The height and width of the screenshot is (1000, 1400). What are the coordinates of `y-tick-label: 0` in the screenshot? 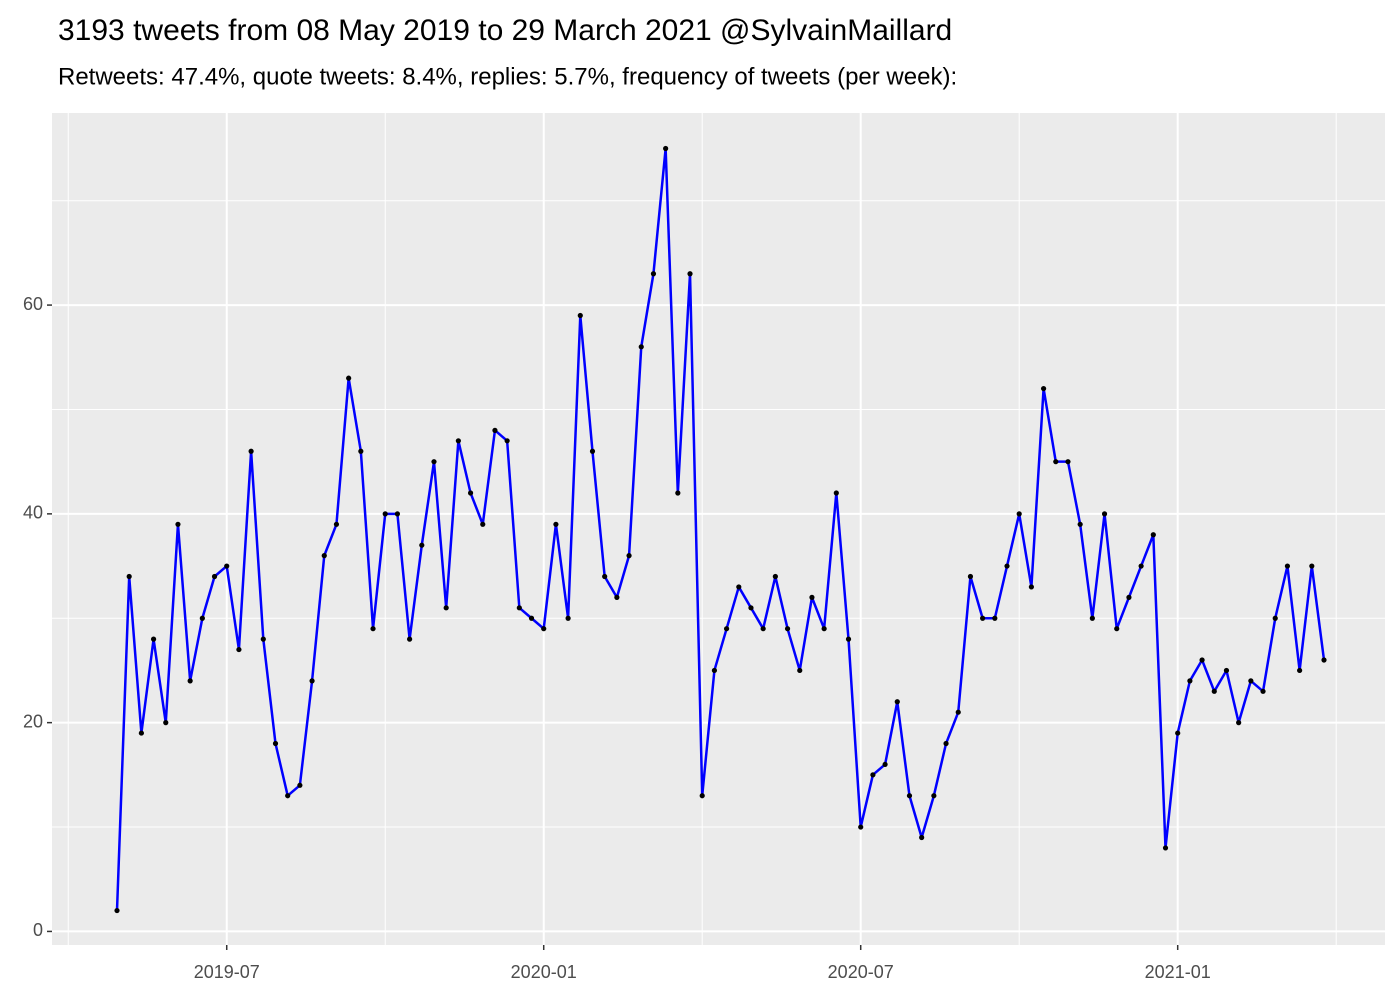 It's located at (38, 930).